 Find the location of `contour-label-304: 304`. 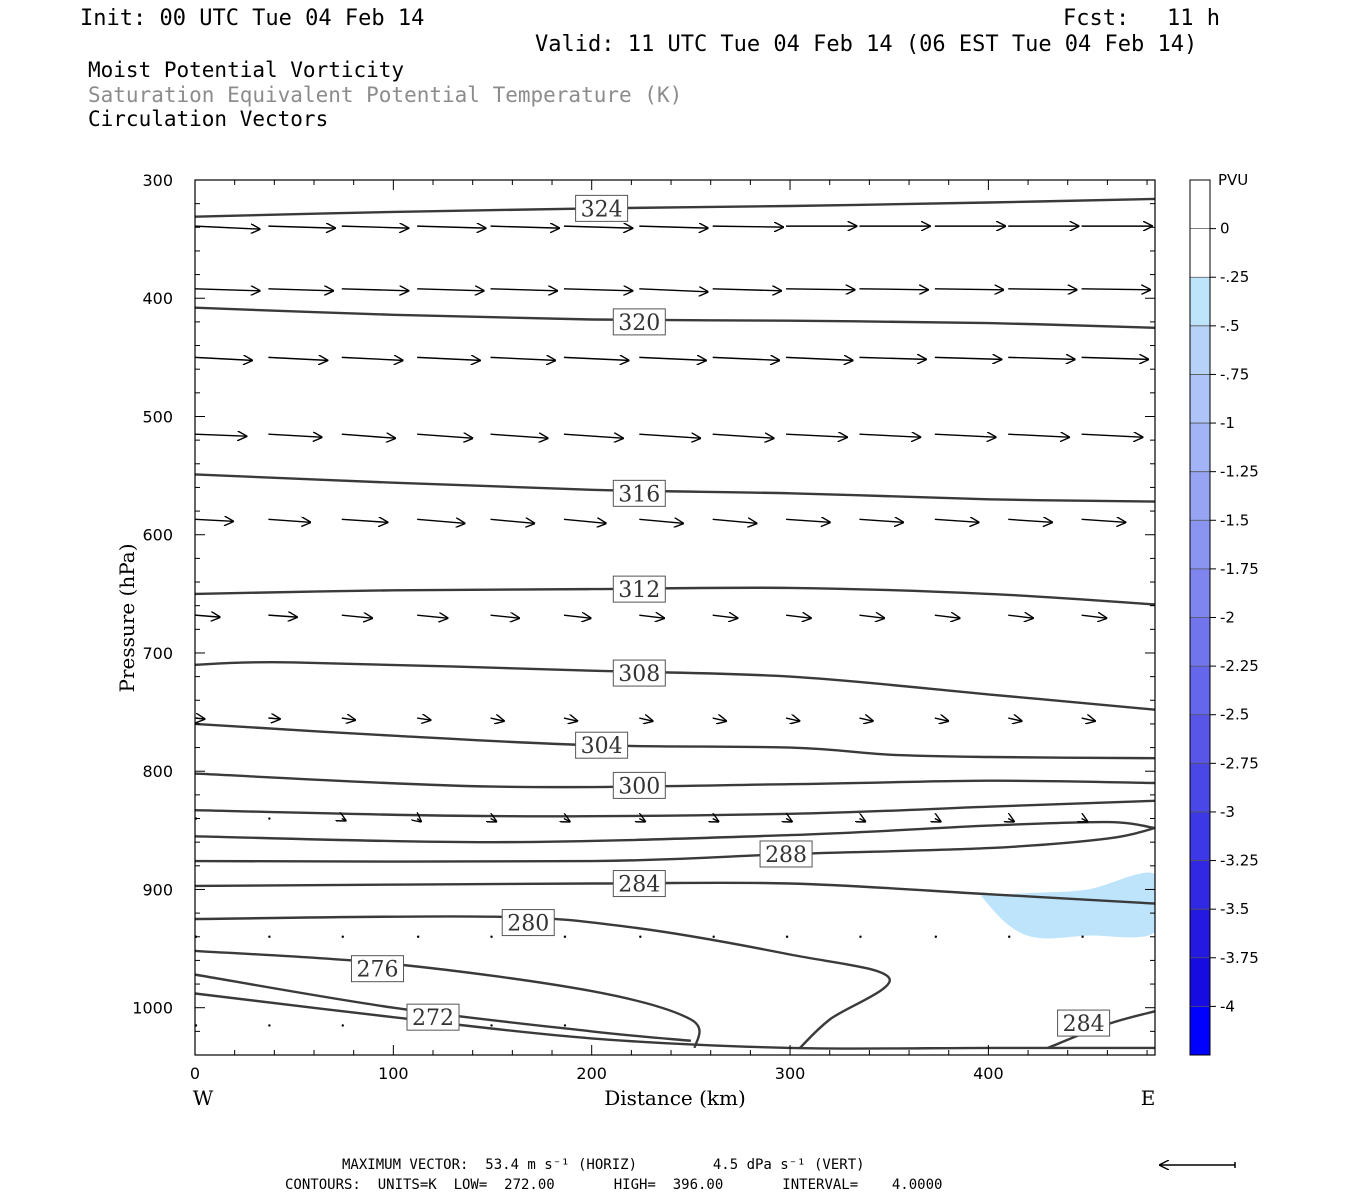

contour-label-304: 304 is located at coordinates (602, 745).